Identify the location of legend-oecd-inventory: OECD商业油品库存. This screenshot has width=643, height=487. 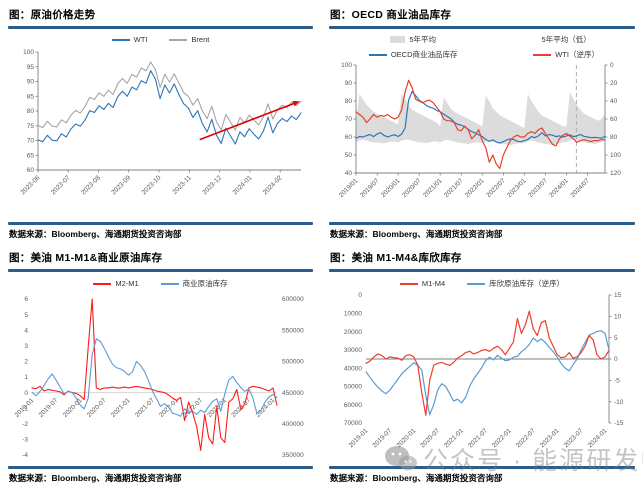
(412, 54).